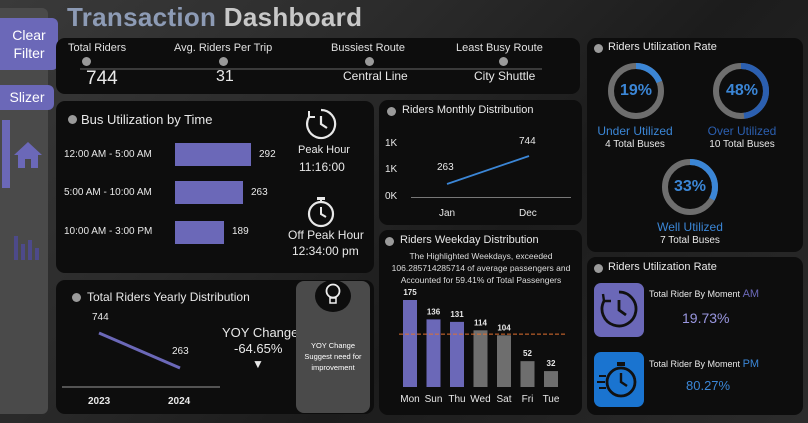  I want to click on clear-filter-button: Clear Filter, so click(29, 44).